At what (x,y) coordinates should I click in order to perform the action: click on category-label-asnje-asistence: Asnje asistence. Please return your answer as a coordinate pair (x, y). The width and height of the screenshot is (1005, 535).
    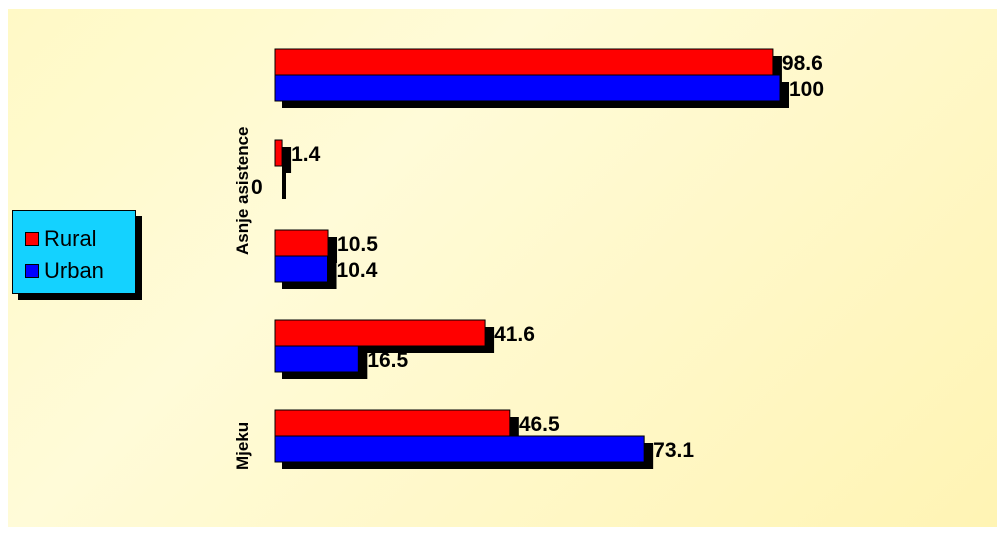
    Looking at the image, I should click on (242, 190).